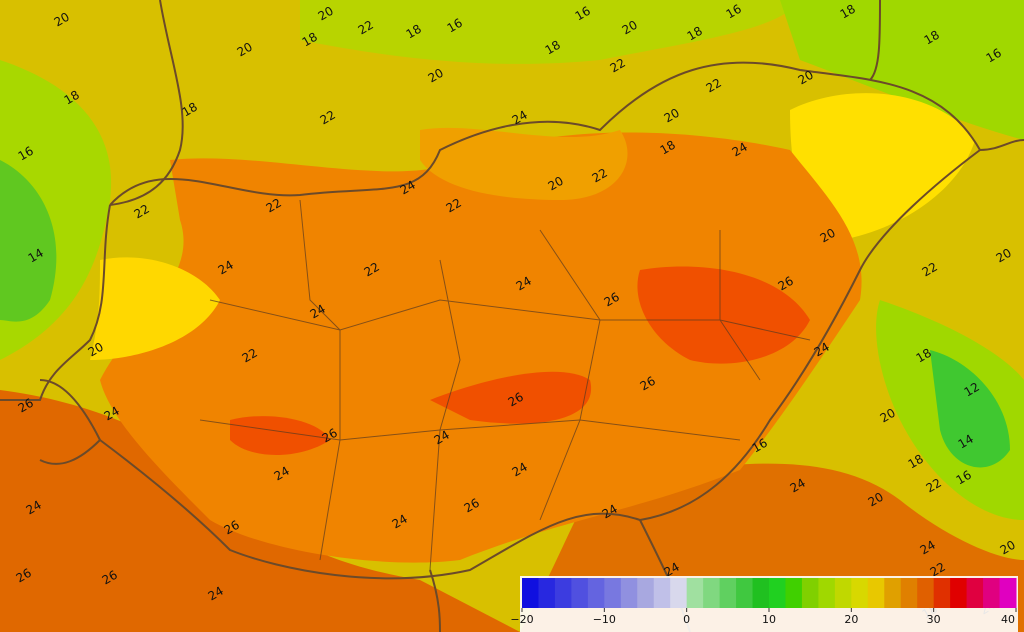 The width and height of the screenshot is (1024, 632). Describe the element at coordinates (604, 619) in the screenshot. I see `colorbar-tick-label: −10` at that location.